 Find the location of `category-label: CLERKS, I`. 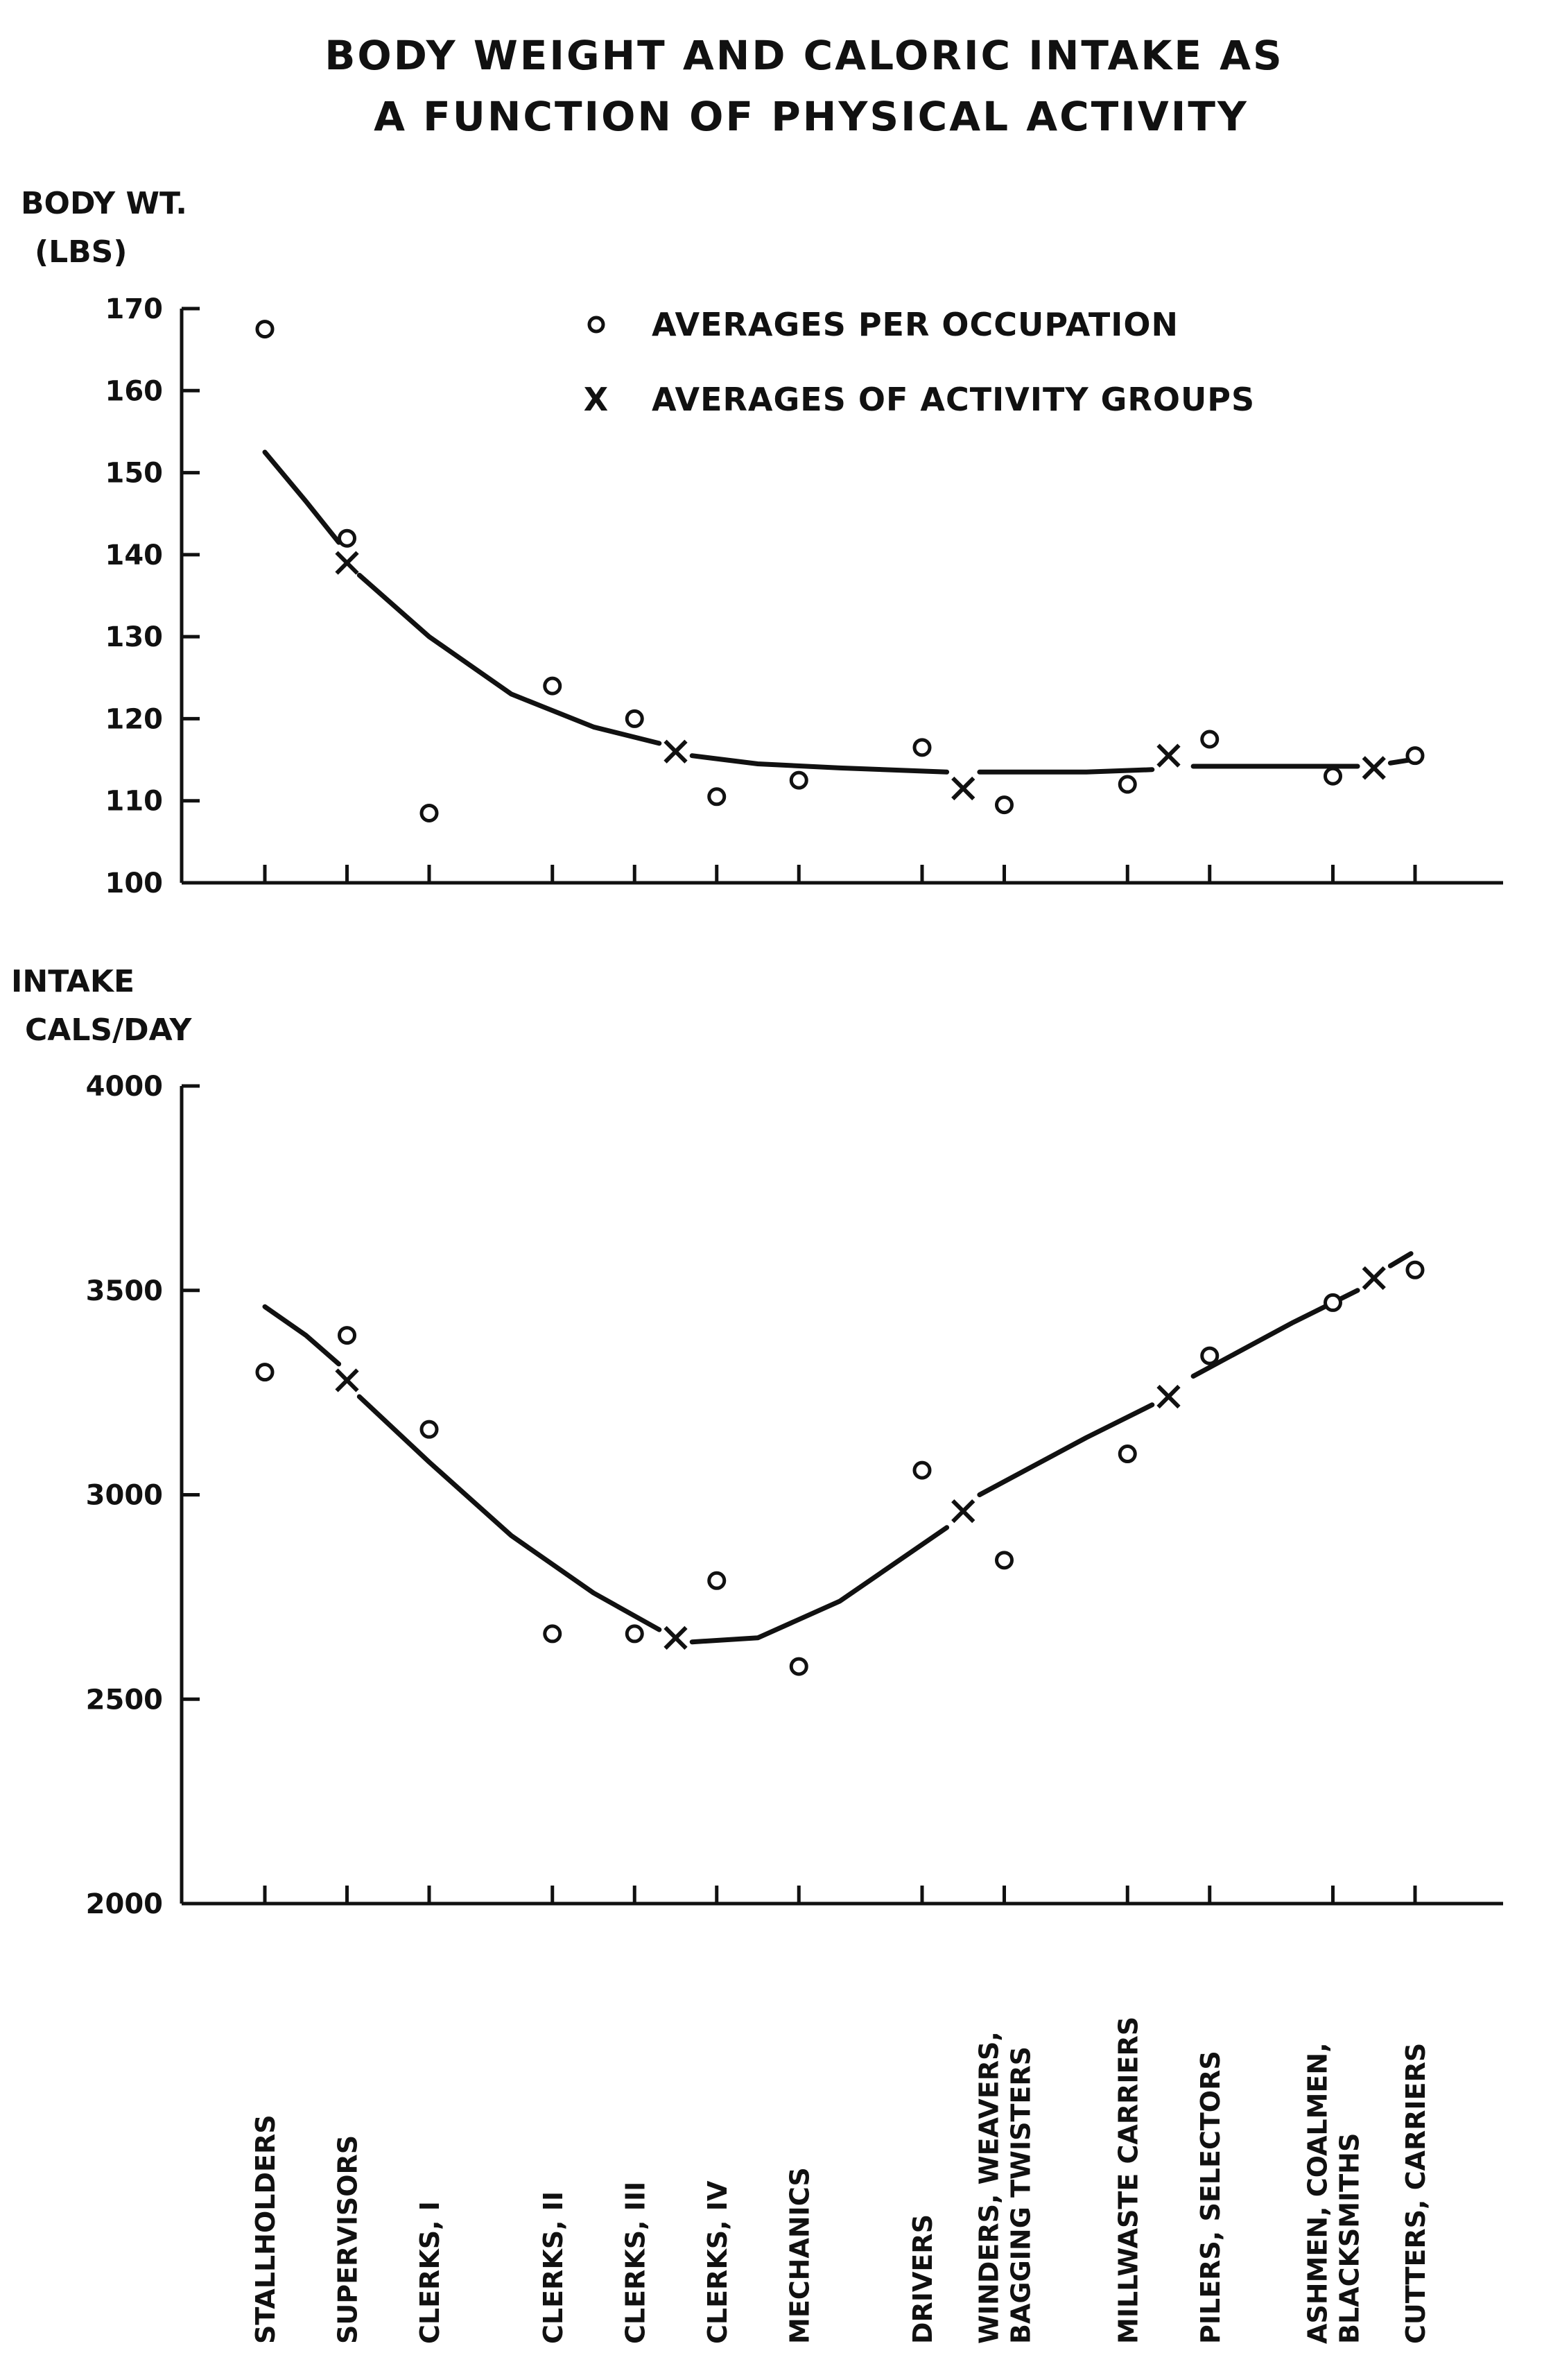

category-label: CLERKS, I is located at coordinates (430, 2272).